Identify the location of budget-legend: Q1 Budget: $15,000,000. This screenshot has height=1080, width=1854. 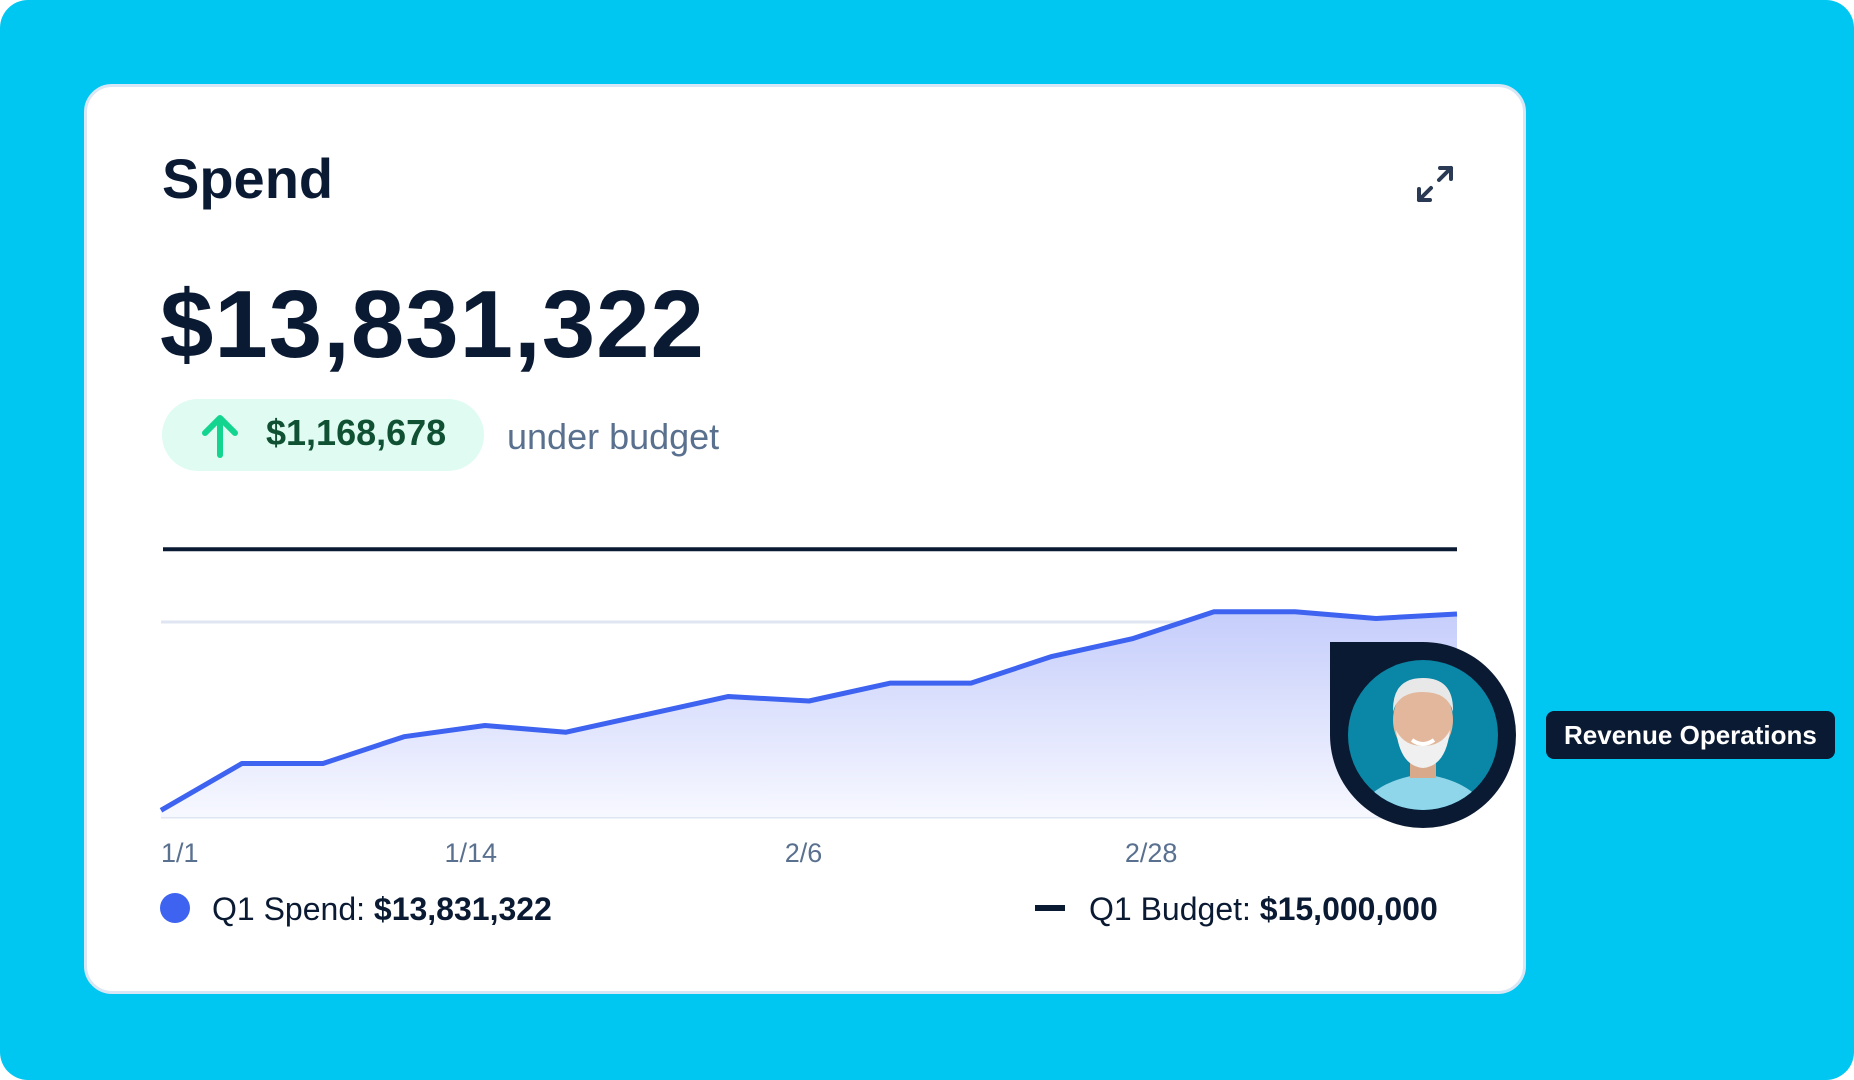
(1263, 909).